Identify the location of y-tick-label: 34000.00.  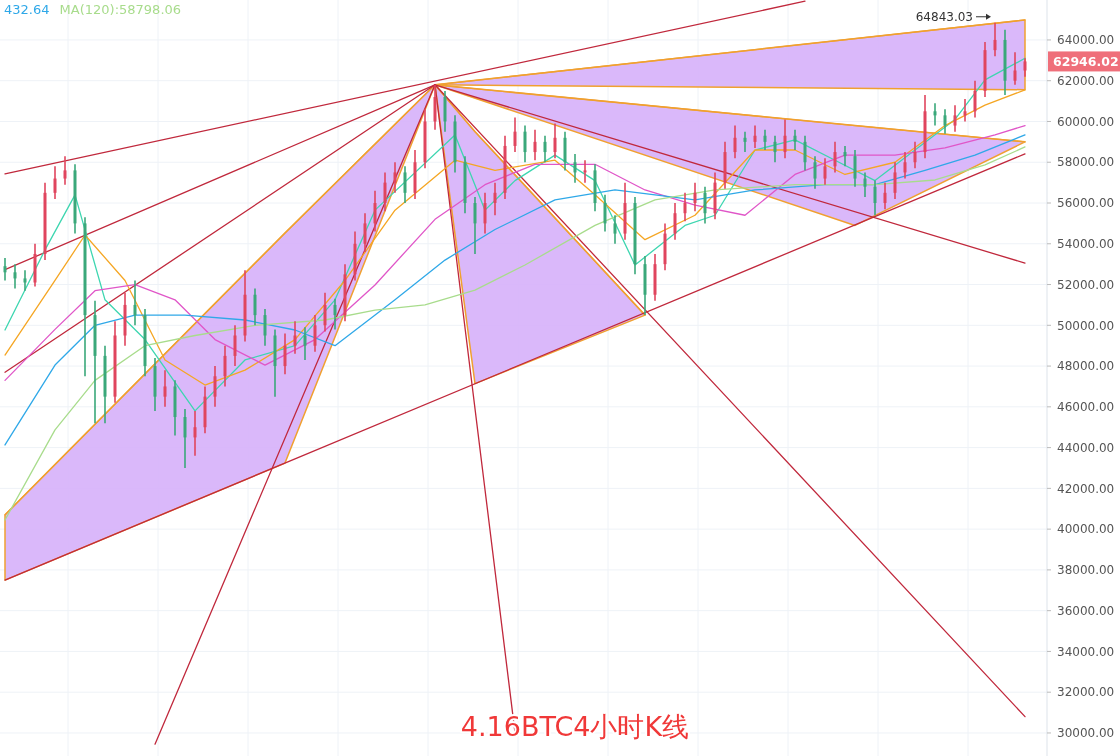
(1086, 651).